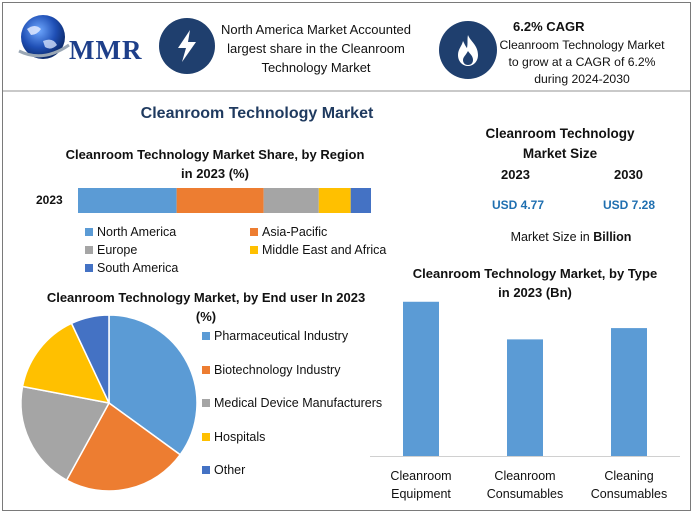 The width and height of the screenshot is (693, 513). I want to click on market-size-value-2023: USD 4.77, so click(518, 205).